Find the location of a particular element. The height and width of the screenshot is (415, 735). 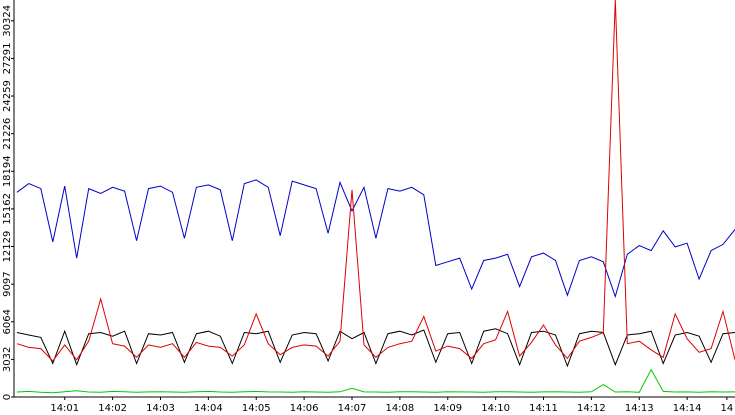

x-tick-label: 14:04 is located at coordinates (208, 408).